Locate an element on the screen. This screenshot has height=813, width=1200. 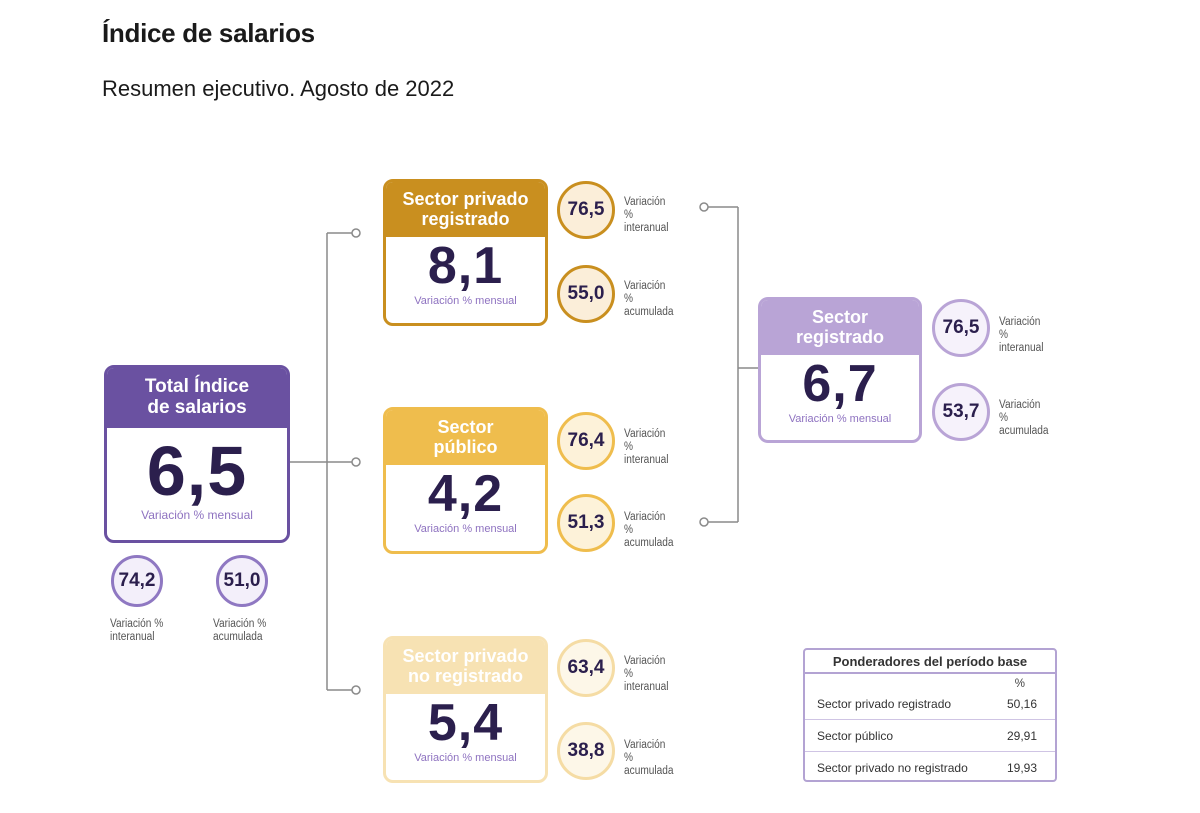
privado-registrado-acumulada-value: 55,0 is located at coordinates (586, 293).